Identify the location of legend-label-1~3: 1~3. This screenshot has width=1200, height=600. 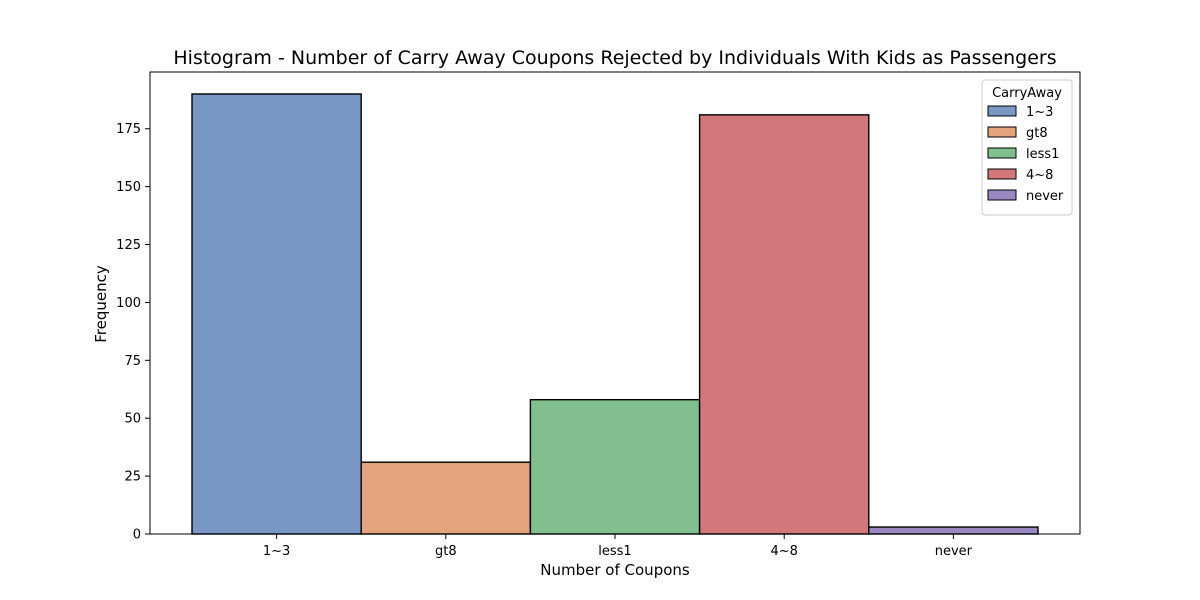
(1039, 112).